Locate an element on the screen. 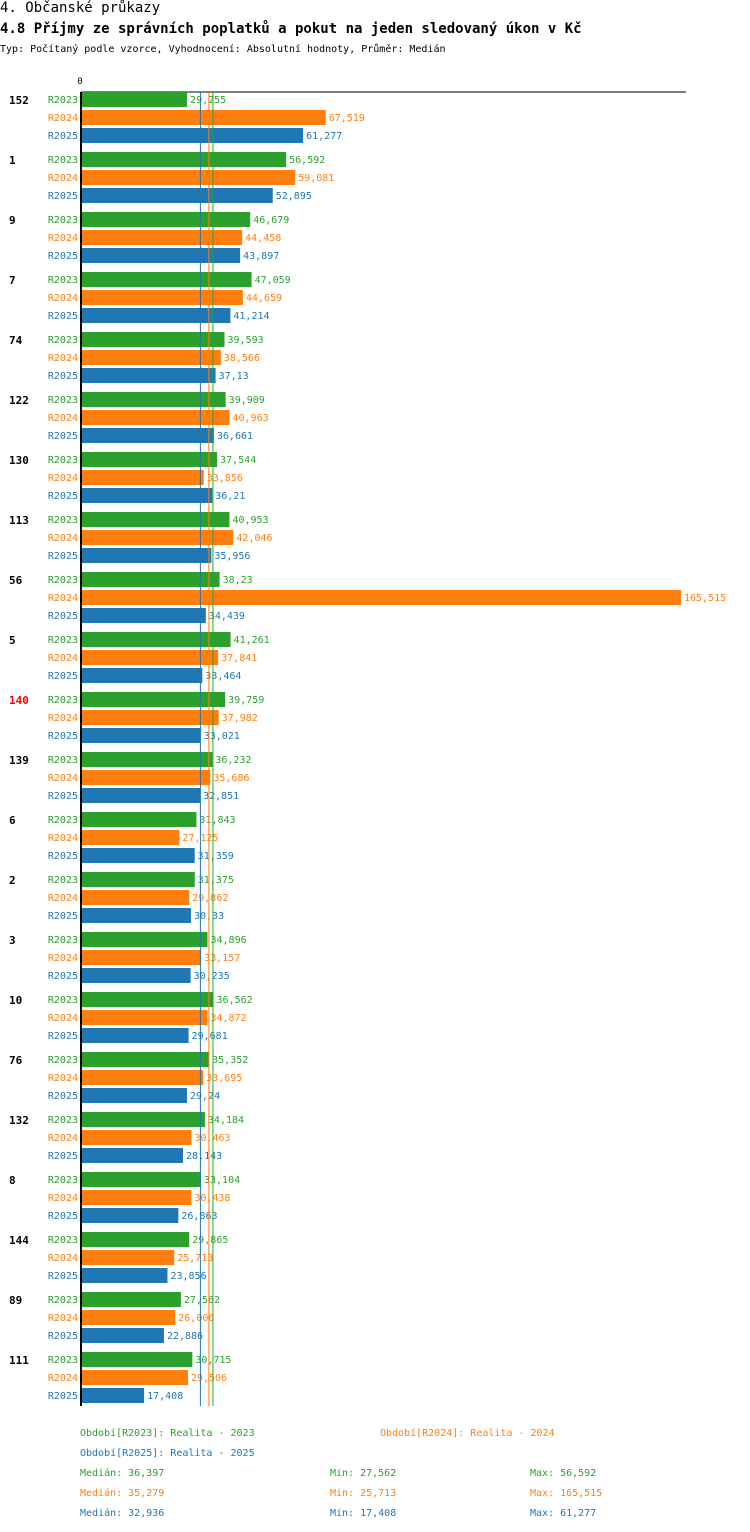 Image resolution: width=750 pixels, height=1532 pixels. series-label-r2023-89: R2023 is located at coordinates (63, 1300).